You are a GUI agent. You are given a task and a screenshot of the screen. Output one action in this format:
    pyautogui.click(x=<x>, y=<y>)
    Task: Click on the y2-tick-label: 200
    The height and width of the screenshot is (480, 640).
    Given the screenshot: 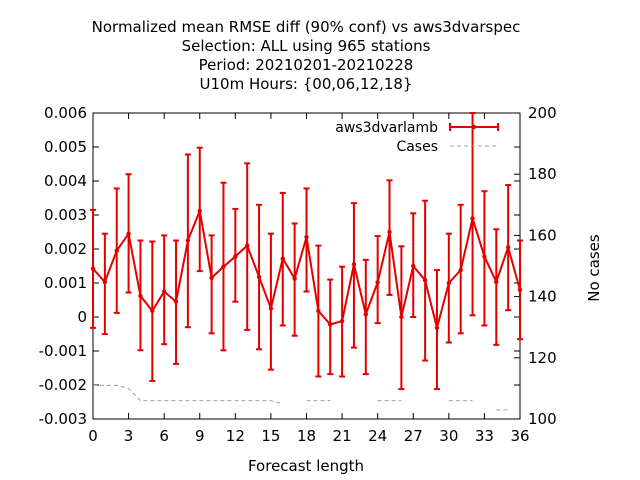 What is the action you would take?
    pyautogui.click(x=542, y=113)
    